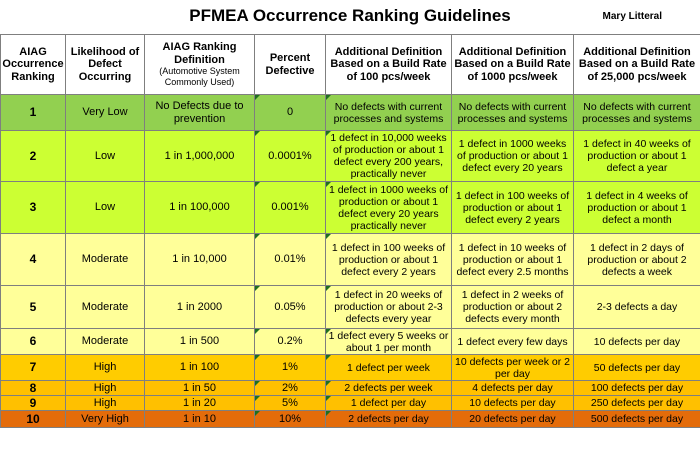 This screenshot has height=452, width=700. Describe the element at coordinates (636, 307) in the screenshot. I see `def-25000-cell: 2-3 defects a day` at that location.